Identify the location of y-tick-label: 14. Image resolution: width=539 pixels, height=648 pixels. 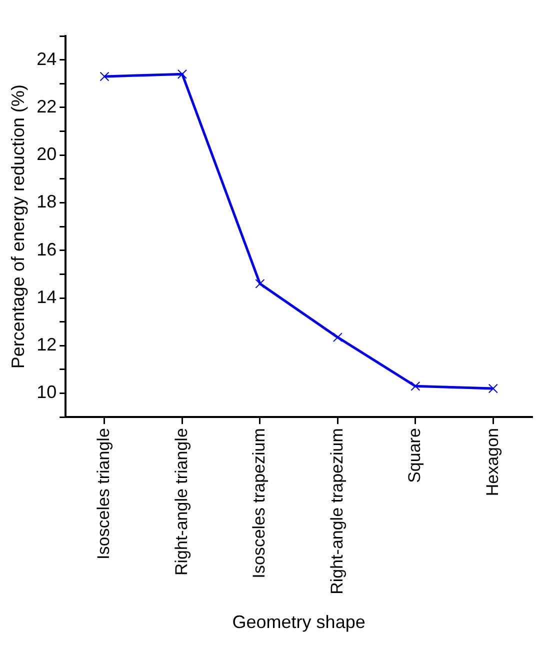
(46, 296).